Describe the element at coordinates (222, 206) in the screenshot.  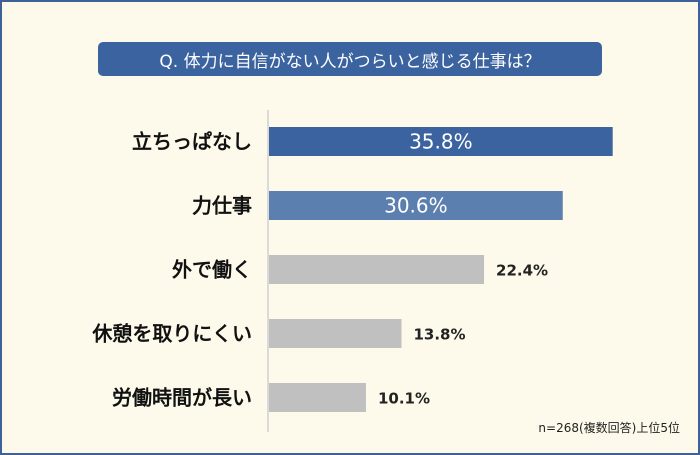
I see `category-label: 力仕事` at that location.